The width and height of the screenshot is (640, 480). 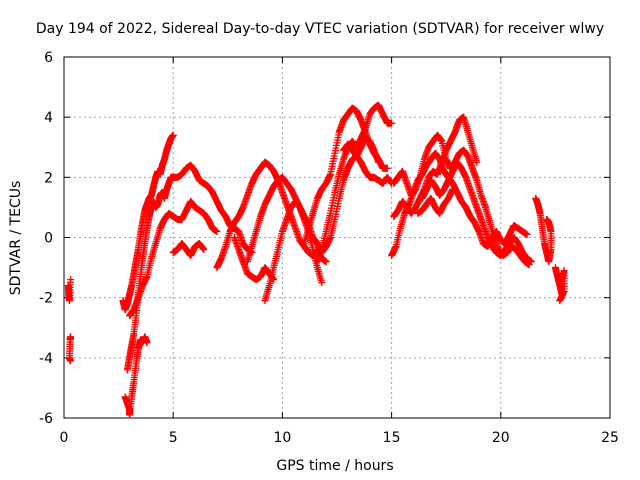 I want to click on y-tick-labels: -6 -4 -2 0 2 4 6, so click(x=46, y=238).